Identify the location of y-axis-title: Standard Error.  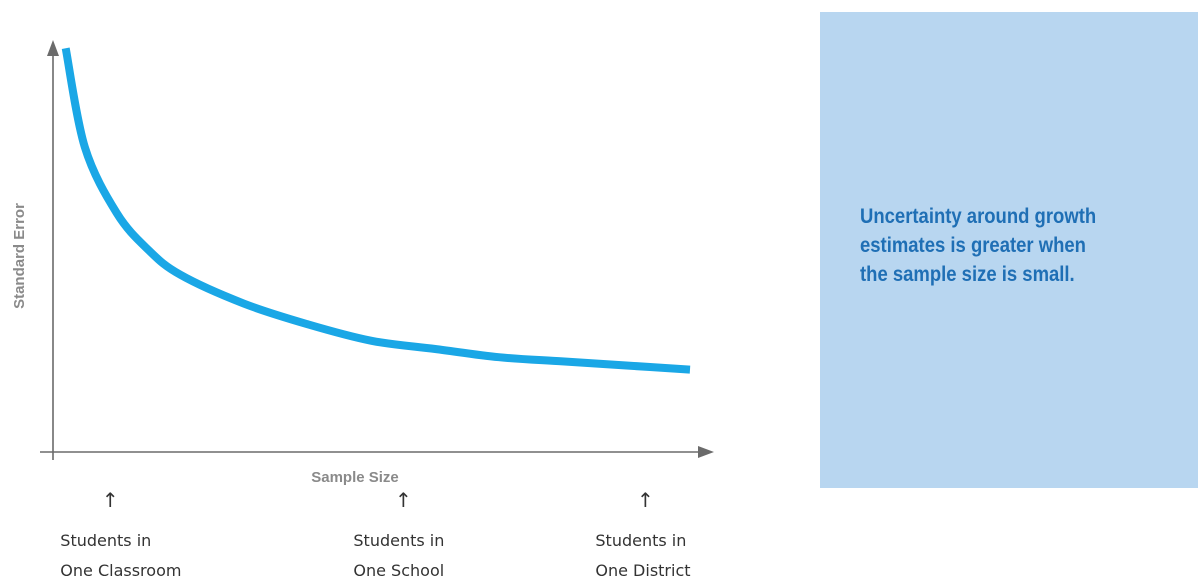
(19, 256).